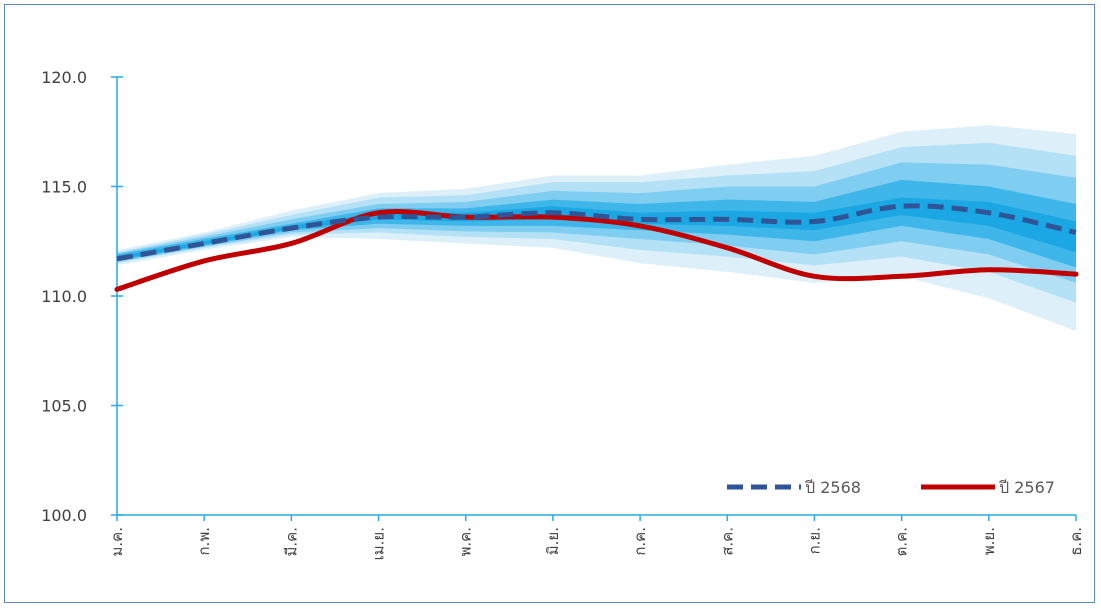 This screenshot has height=609, width=1101. I want to click on x-tick-label: ส.ค., so click(727, 541).